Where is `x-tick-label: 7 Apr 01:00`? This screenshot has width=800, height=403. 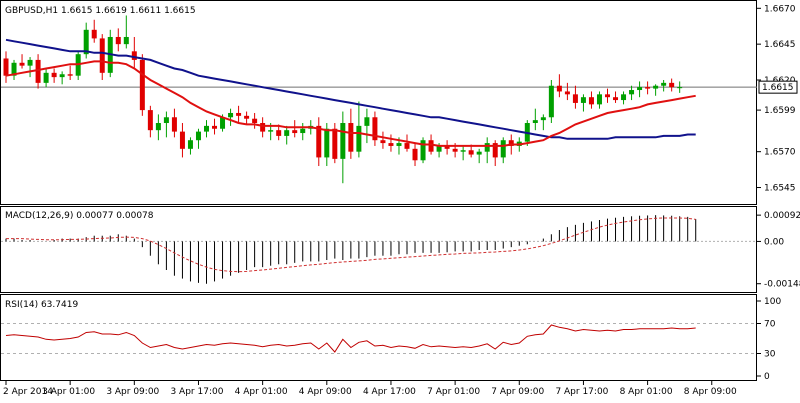 x-tick-label: 7 Apr 01:00 is located at coordinates (453, 392).